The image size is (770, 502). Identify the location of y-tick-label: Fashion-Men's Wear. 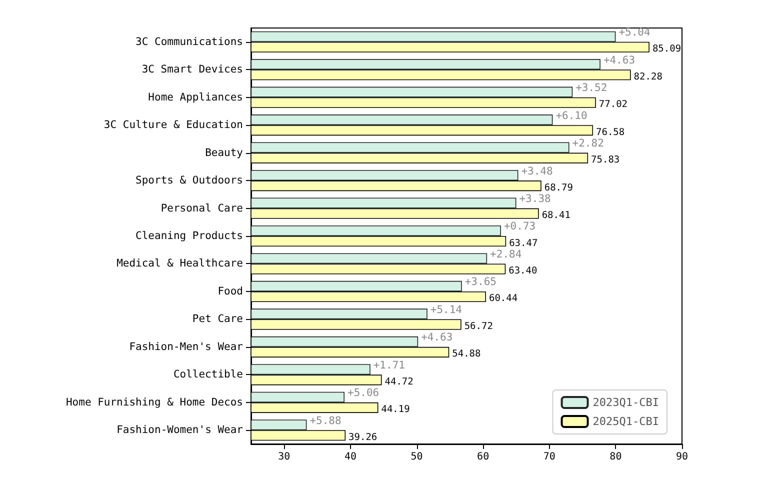
(186, 346).